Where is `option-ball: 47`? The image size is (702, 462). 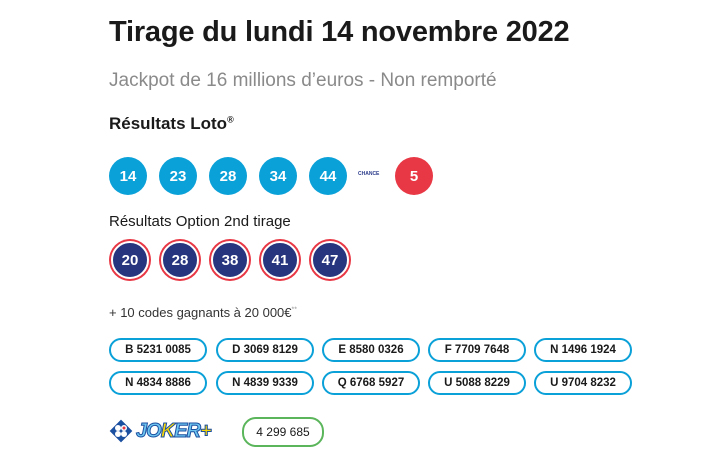 option-ball: 47 is located at coordinates (330, 260).